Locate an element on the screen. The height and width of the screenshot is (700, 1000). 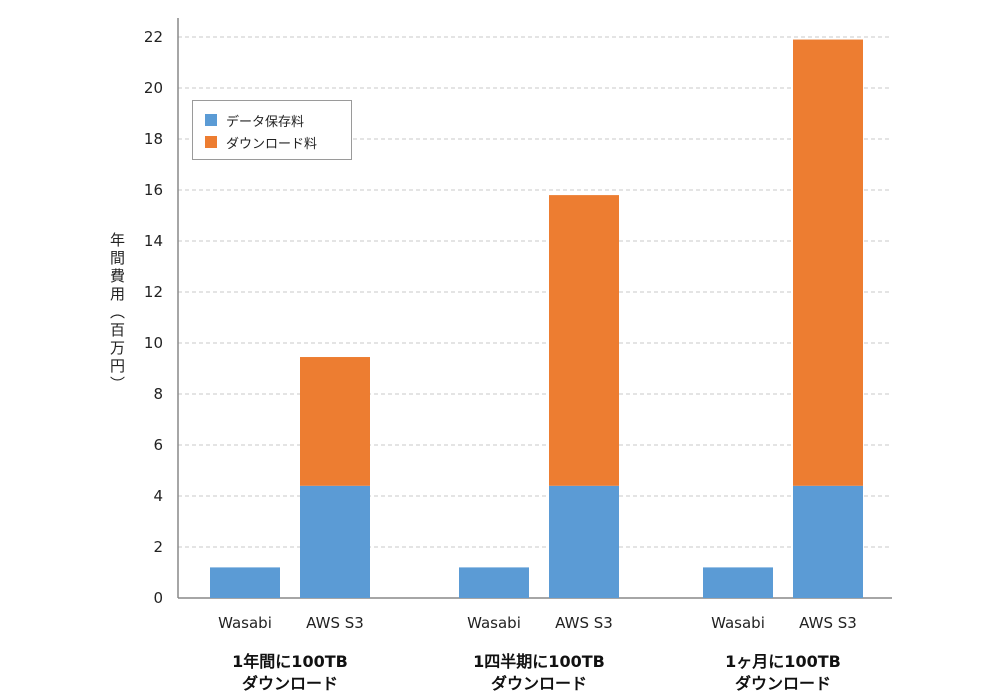
legend-item-download: ダウンロード料 is located at coordinates (278, 142).